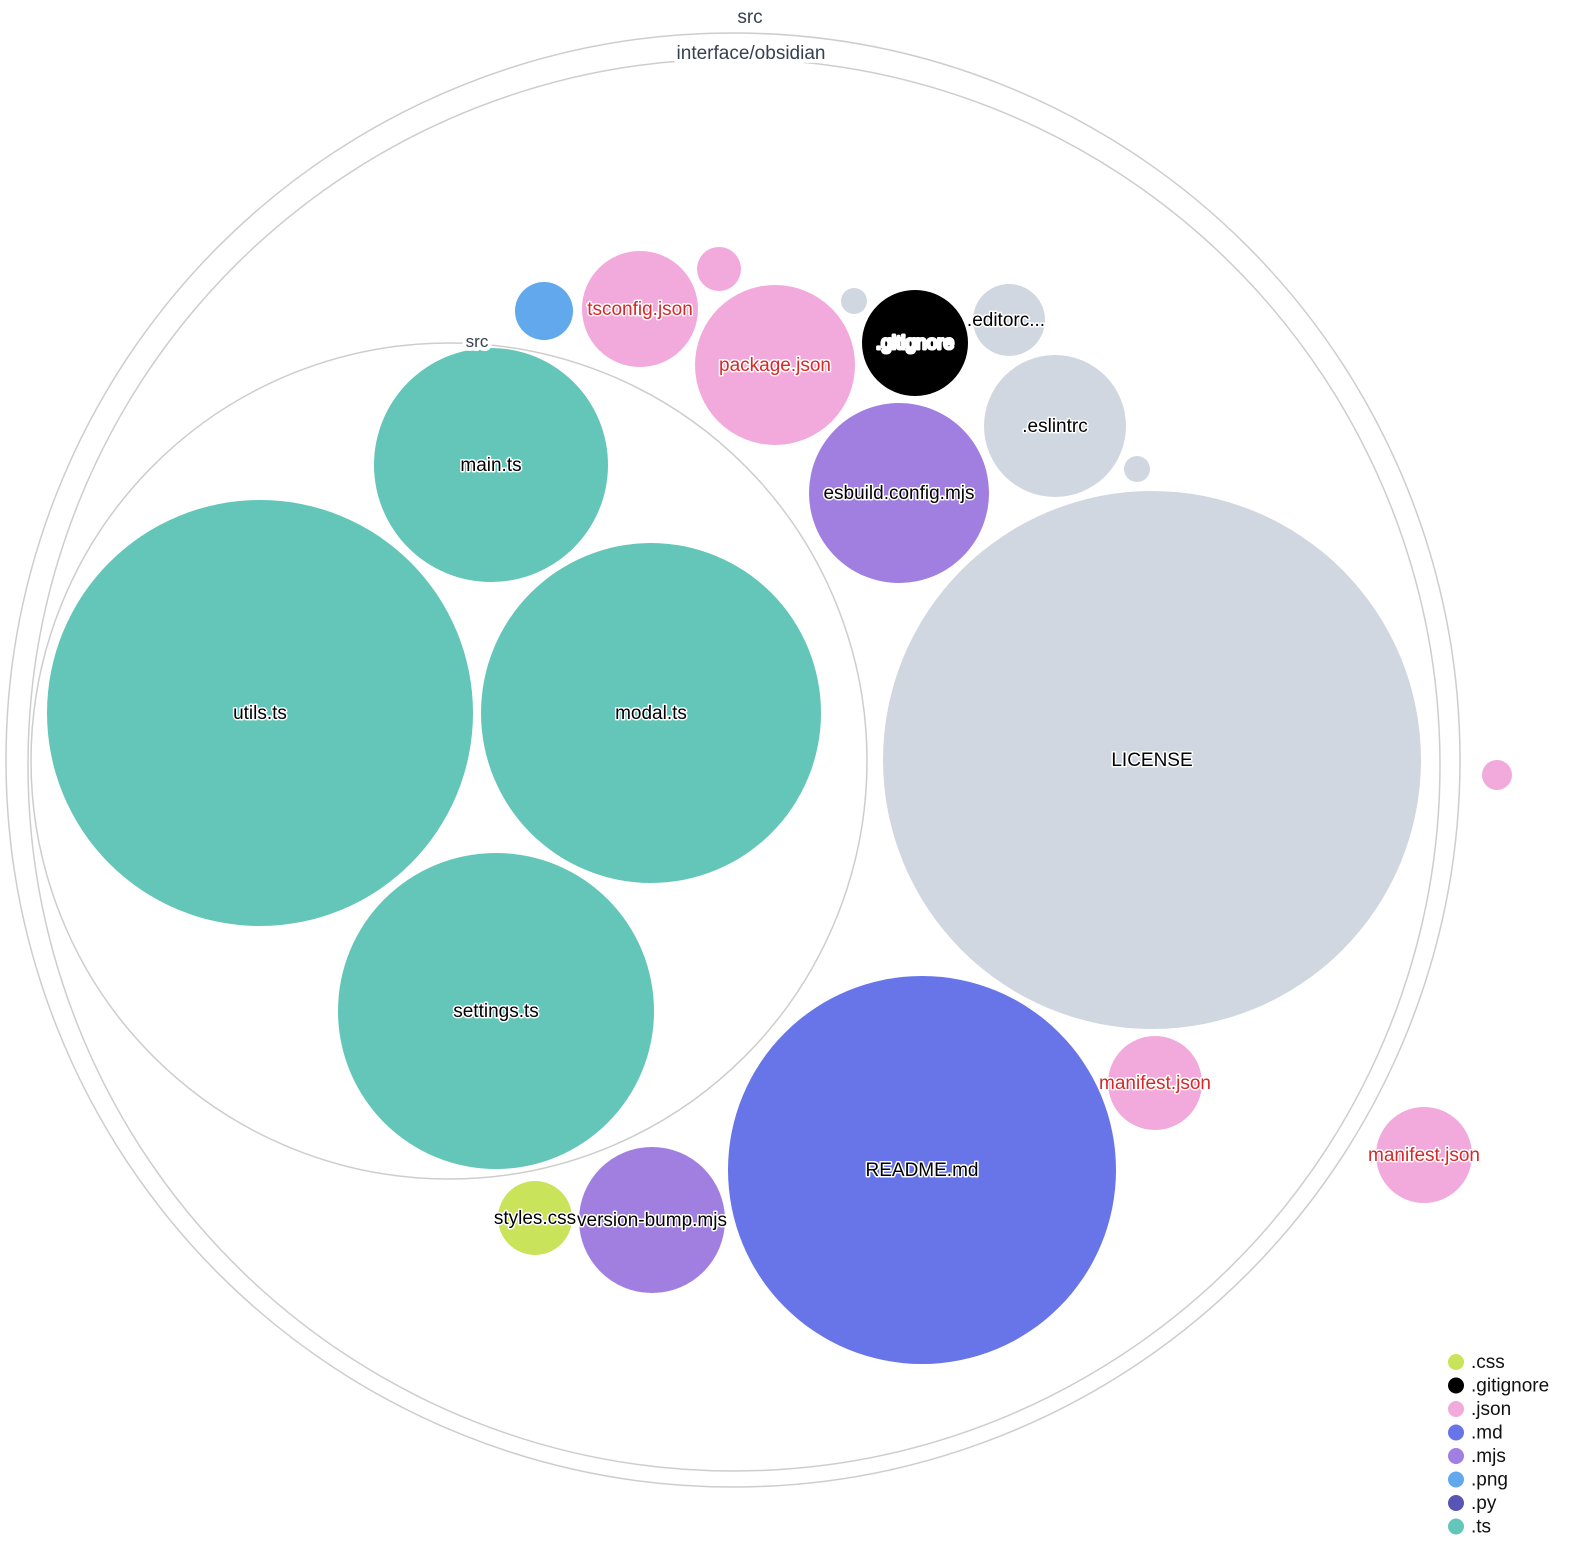 The height and width of the screenshot is (1566, 1592). I want to click on file-label: version-bump.mjs, so click(652, 1220).